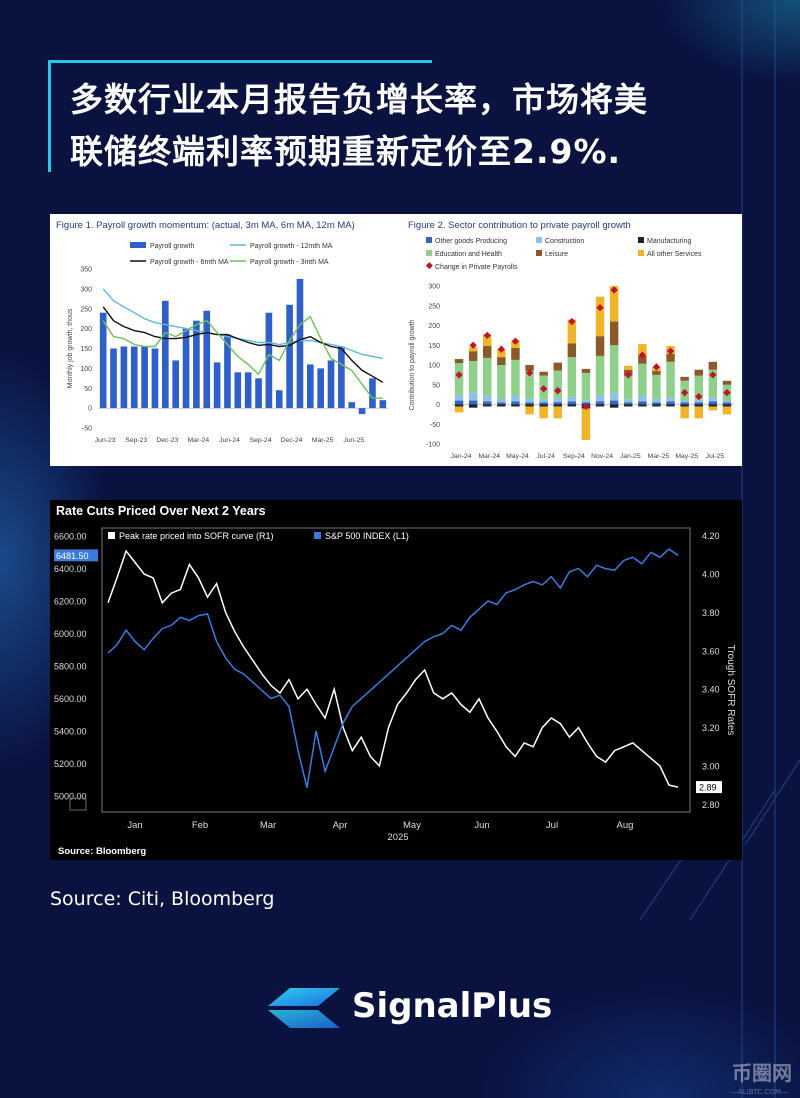 The image size is (800, 1098). What do you see at coordinates (434, 366) in the screenshot?
I see `y-tick-label: 100` at bounding box center [434, 366].